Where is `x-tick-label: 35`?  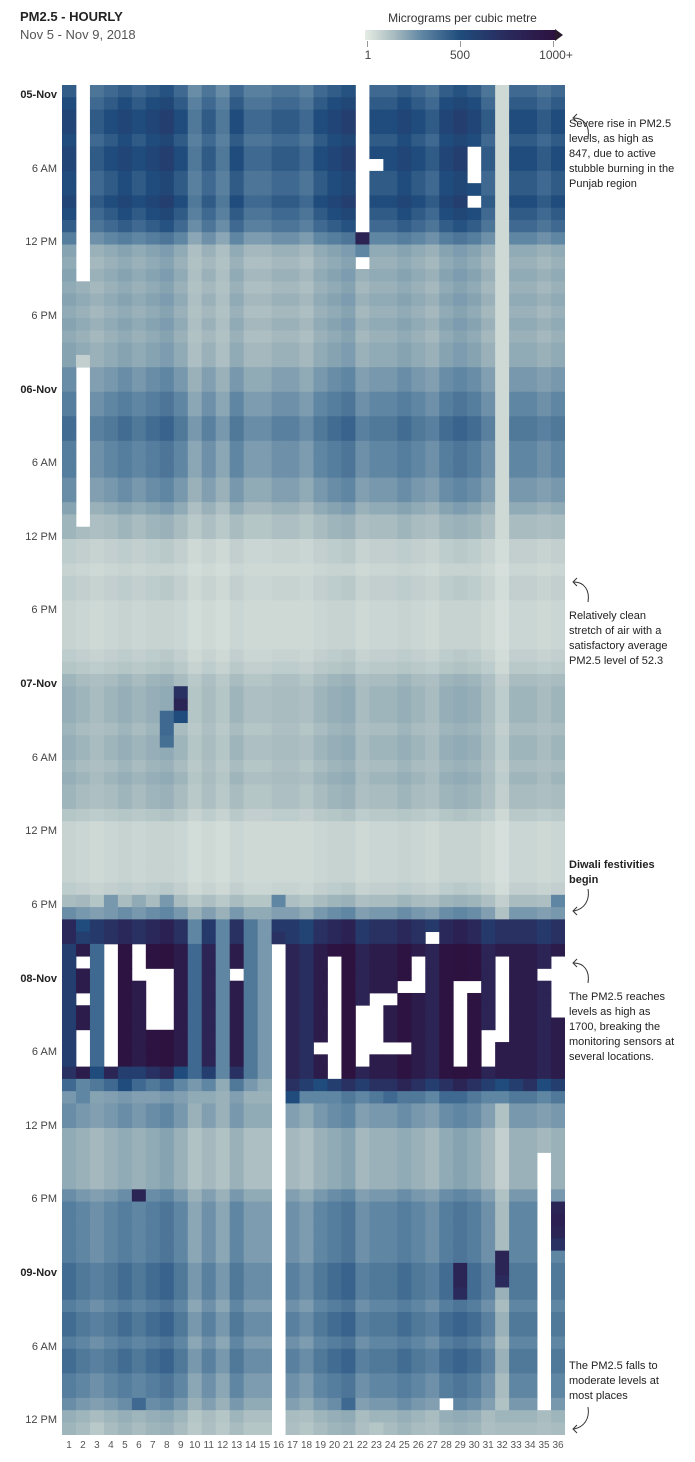 x-tick-label: 35 is located at coordinates (544, 1445).